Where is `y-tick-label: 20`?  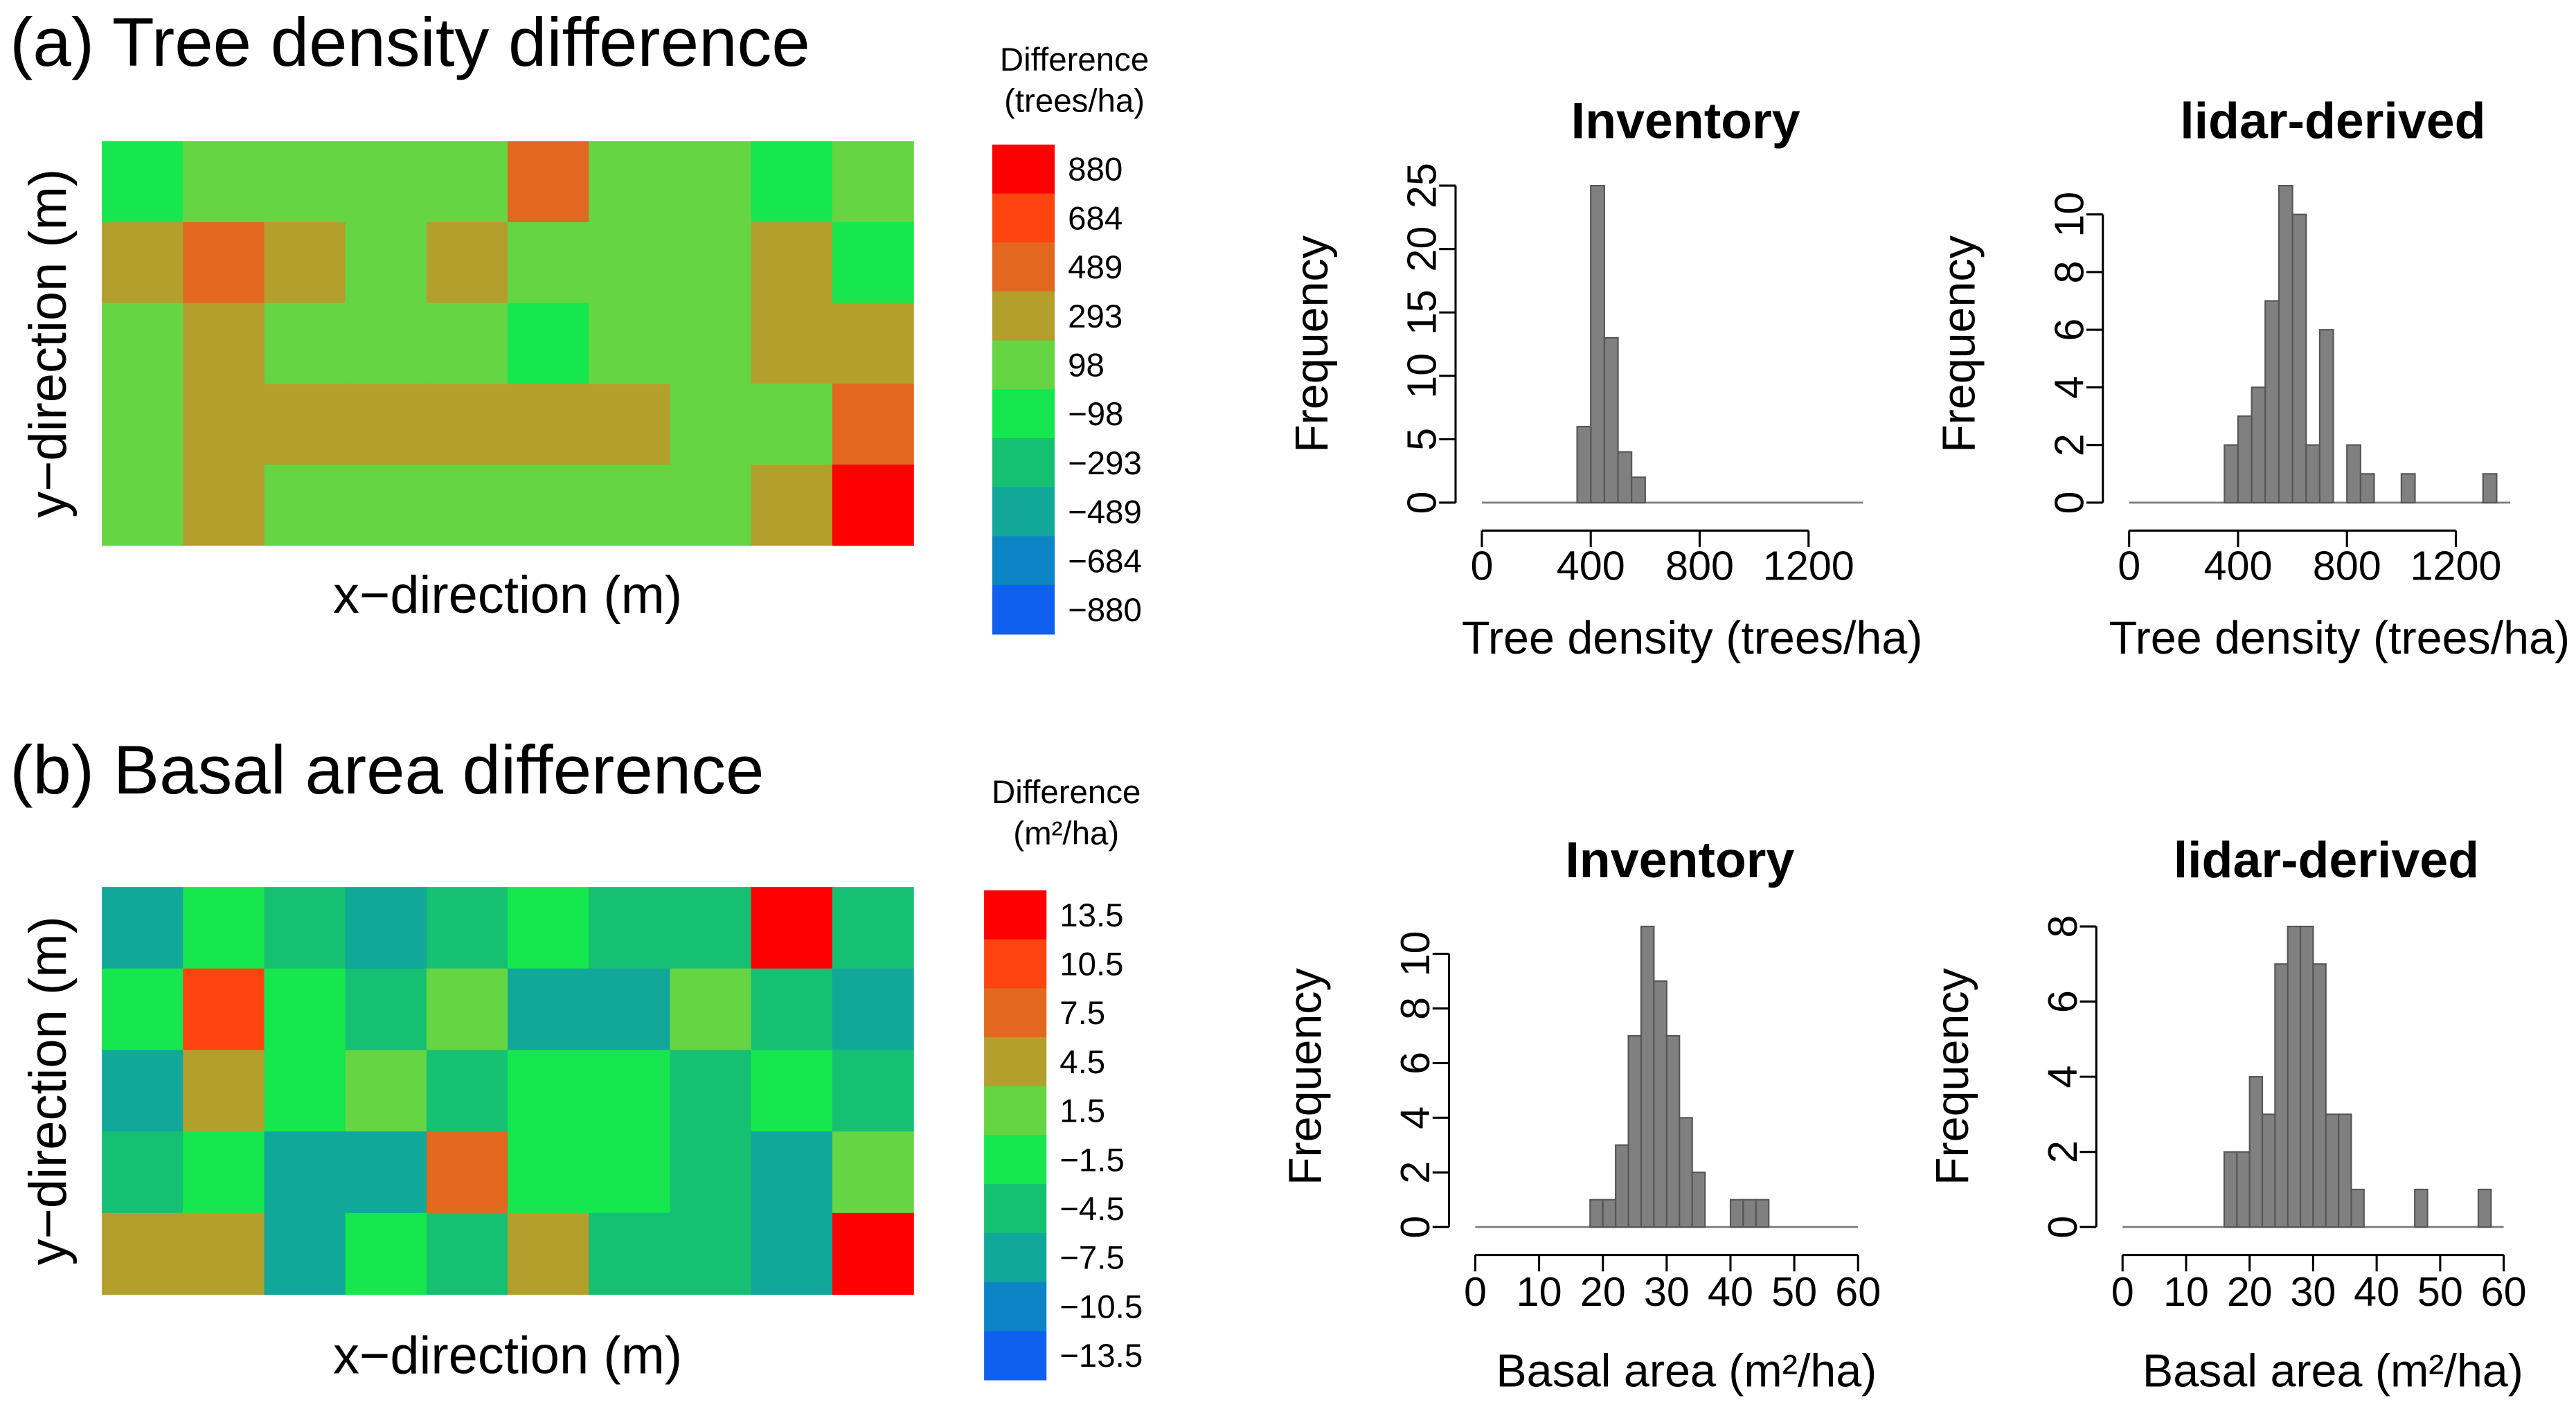 y-tick-label: 20 is located at coordinates (1422, 249).